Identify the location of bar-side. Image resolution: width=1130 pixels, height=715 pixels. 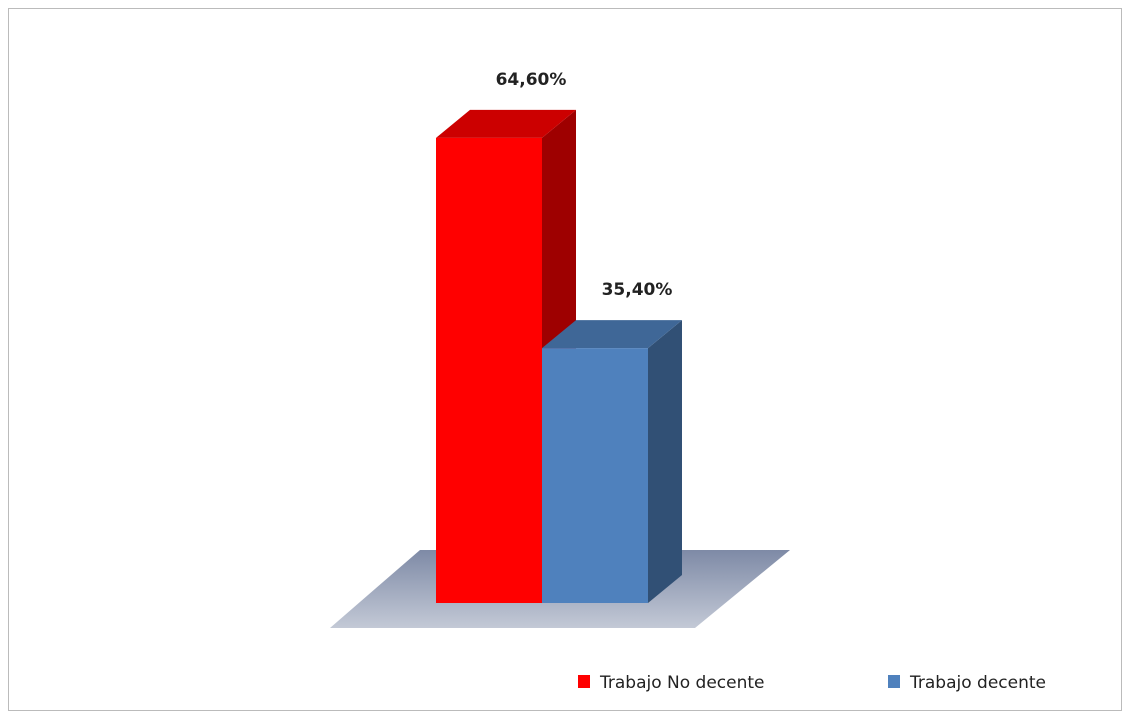
(665, 461).